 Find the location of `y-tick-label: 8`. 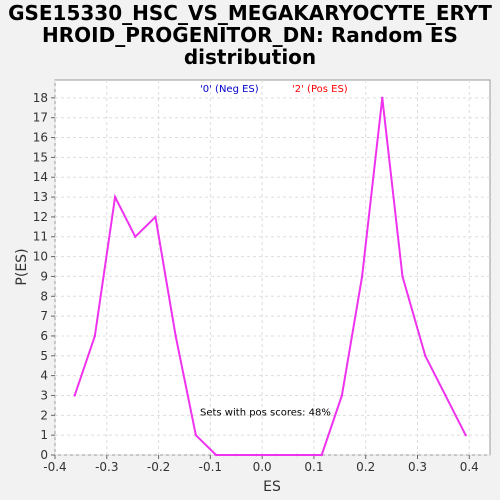

y-tick-label: 8 is located at coordinates (44, 296).